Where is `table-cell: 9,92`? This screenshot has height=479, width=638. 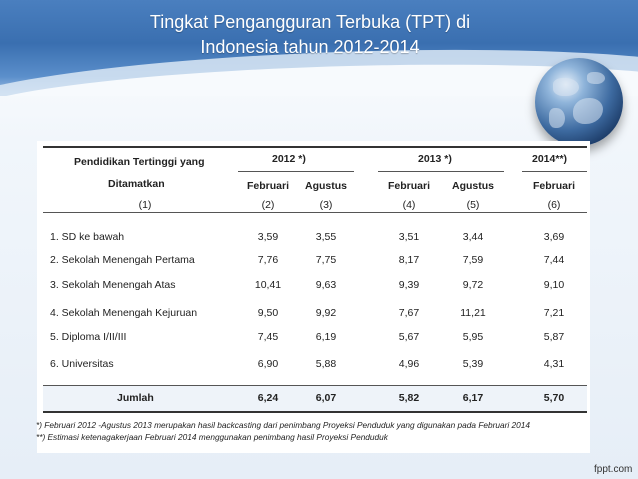 table-cell: 9,92 is located at coordinates (326, 313).